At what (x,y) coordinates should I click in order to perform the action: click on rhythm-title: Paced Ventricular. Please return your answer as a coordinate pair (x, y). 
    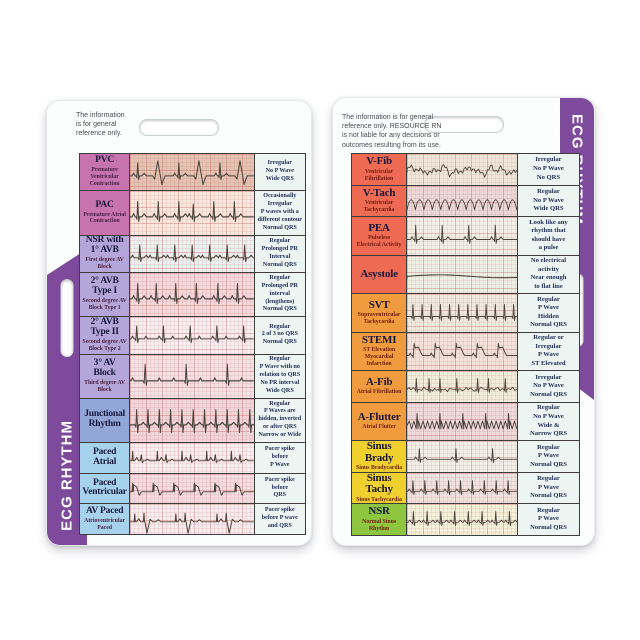
    Looking at the image, I should click on (104, 487).